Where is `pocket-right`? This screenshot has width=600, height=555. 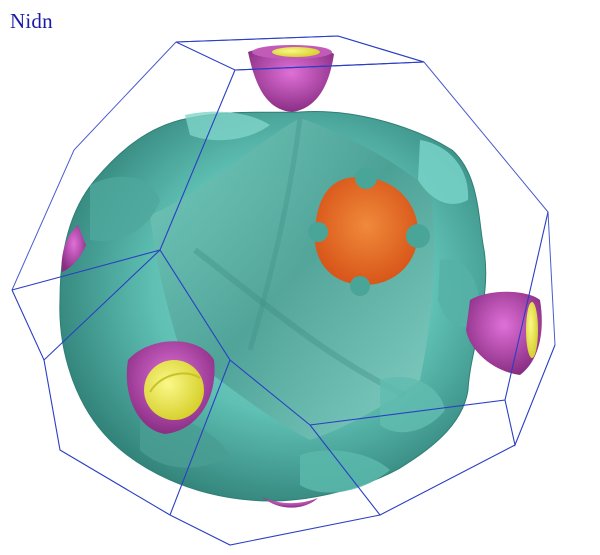 pocket-right is located at coordinates (504, 333).